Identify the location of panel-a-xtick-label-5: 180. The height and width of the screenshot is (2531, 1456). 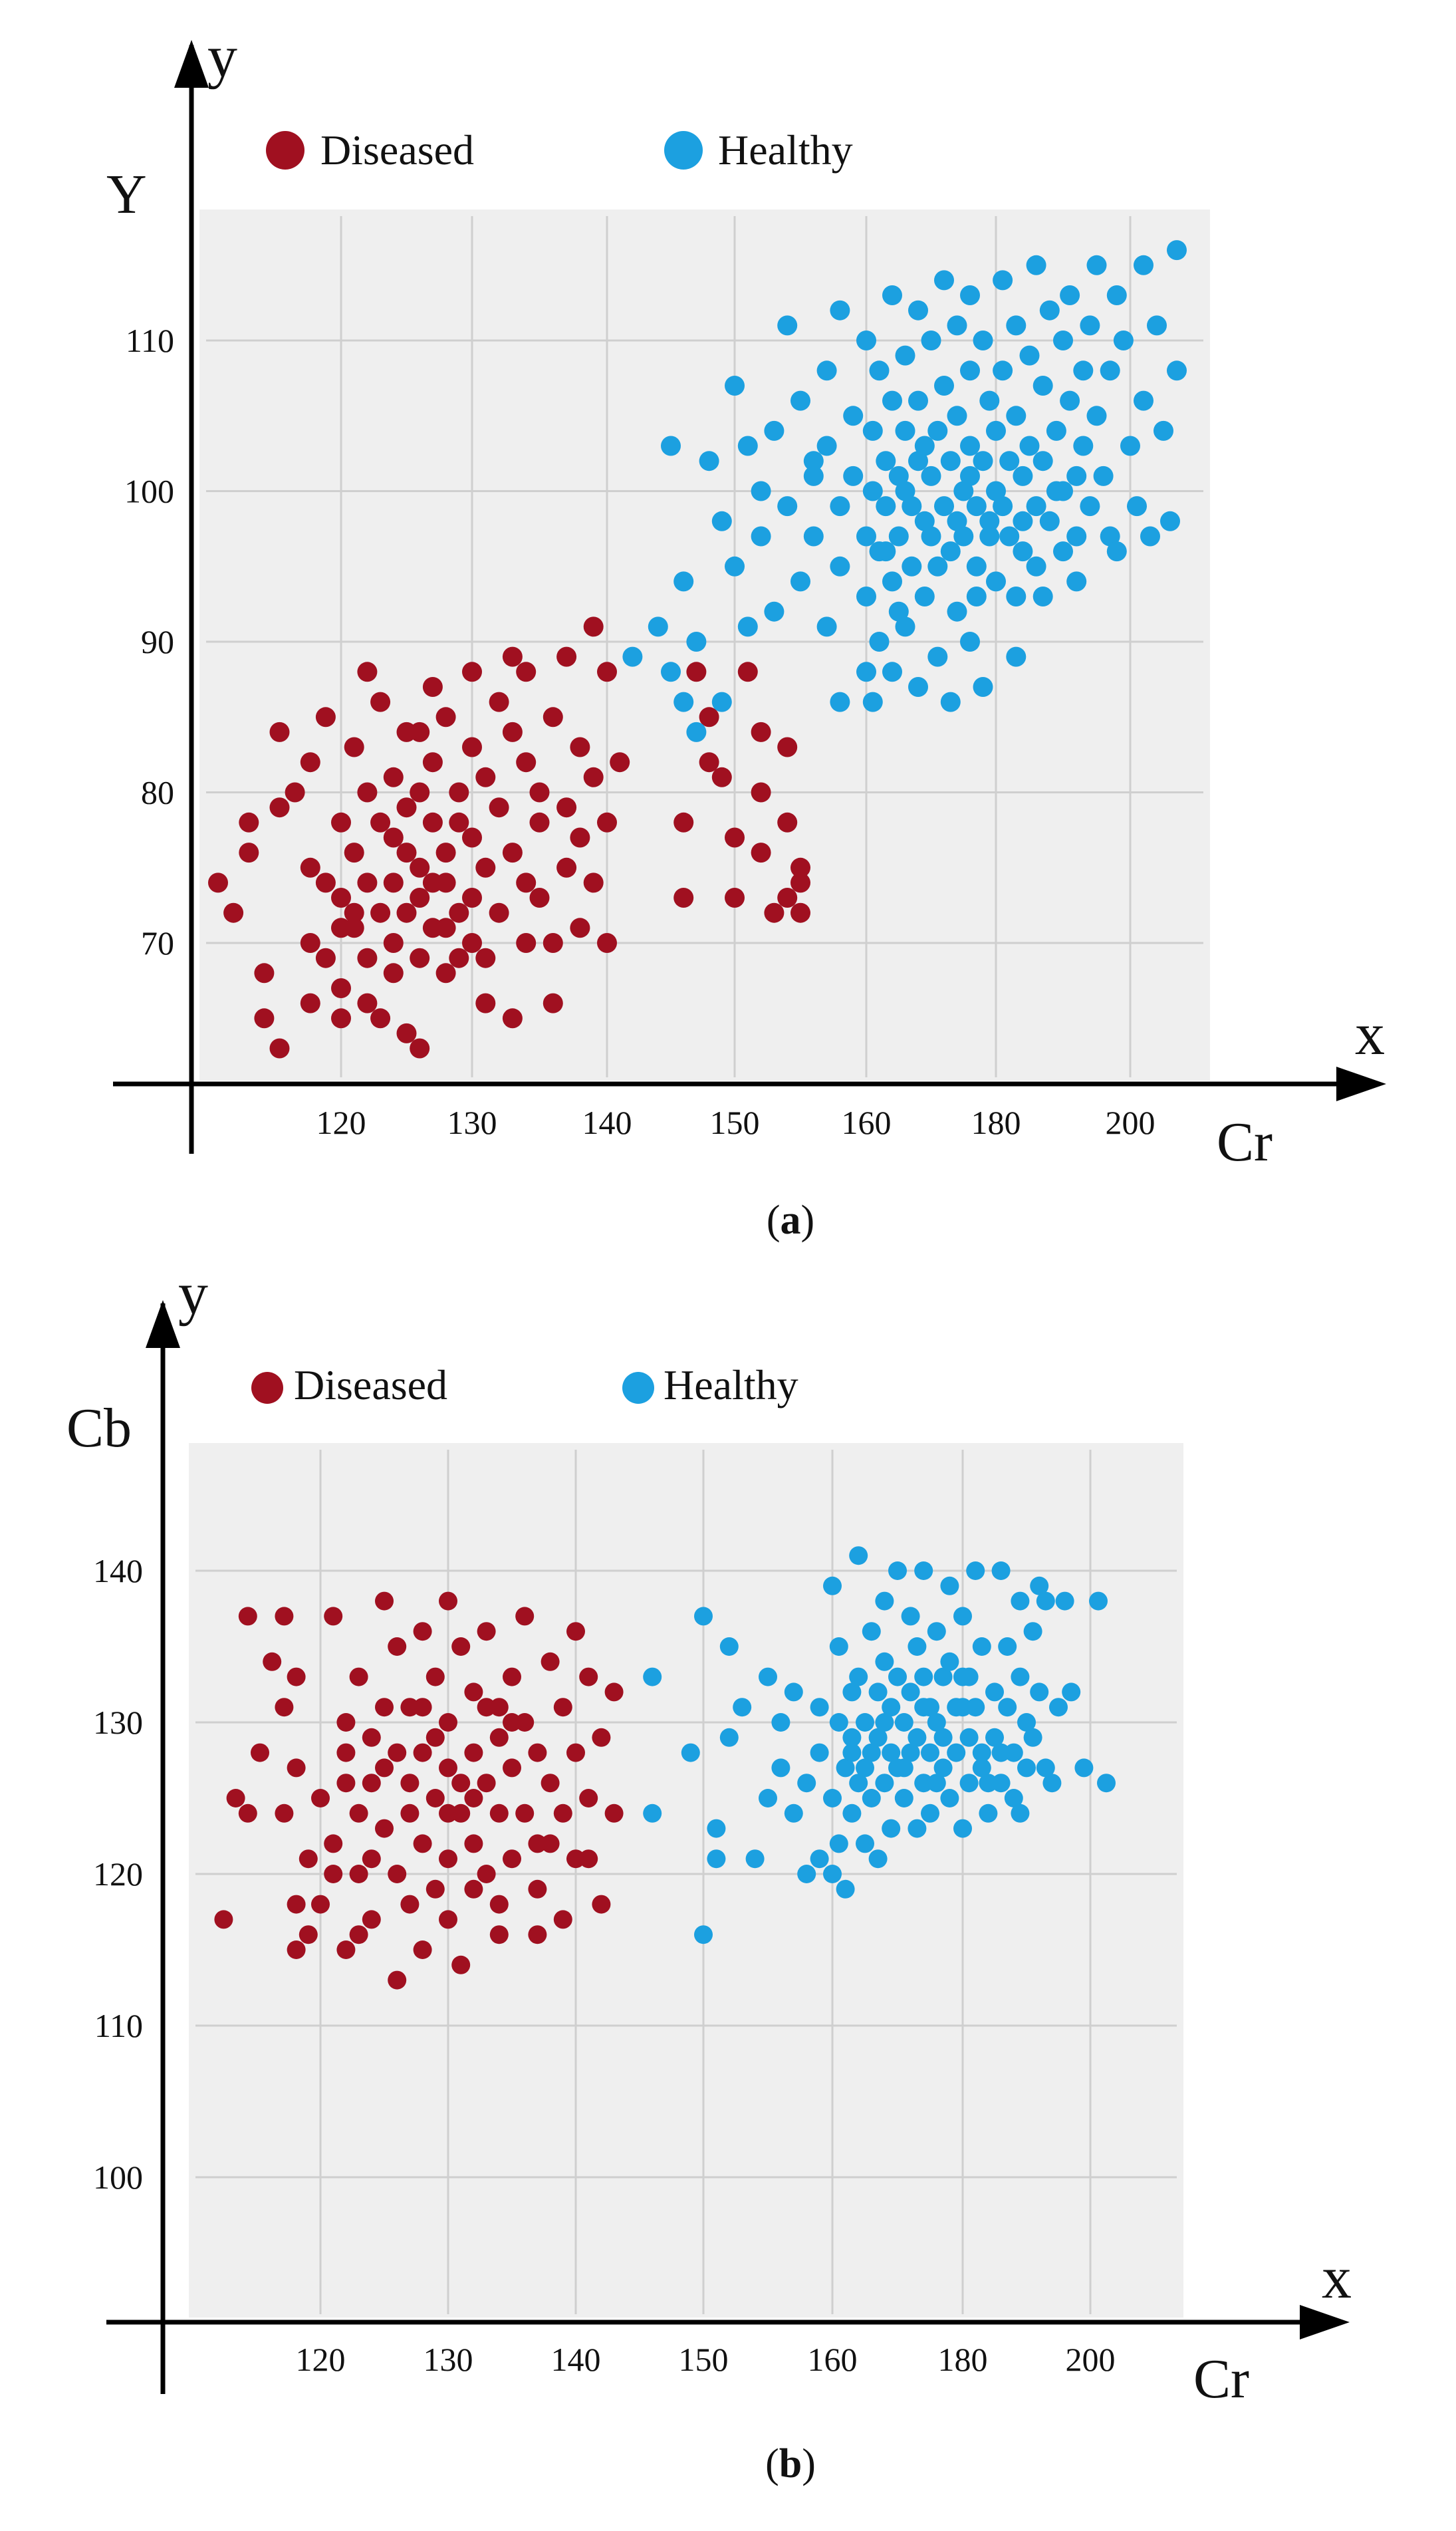
(996, 1122).